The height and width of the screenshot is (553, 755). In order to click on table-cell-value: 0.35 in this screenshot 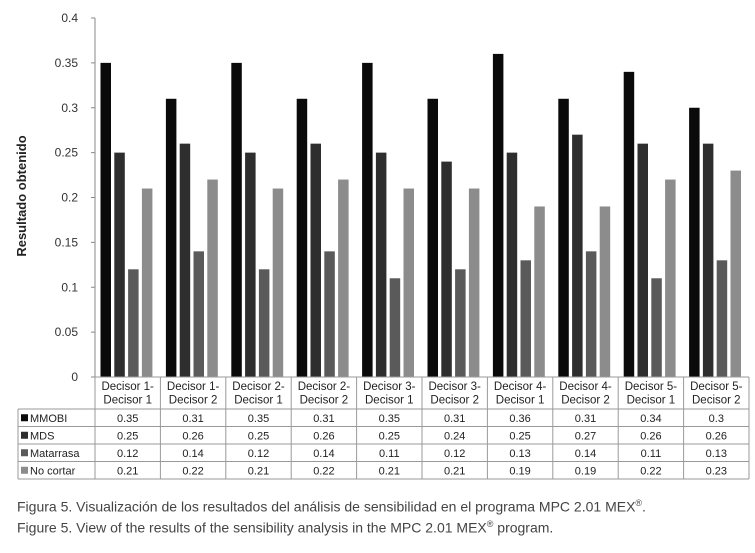, I will do `click(258, 419)`.